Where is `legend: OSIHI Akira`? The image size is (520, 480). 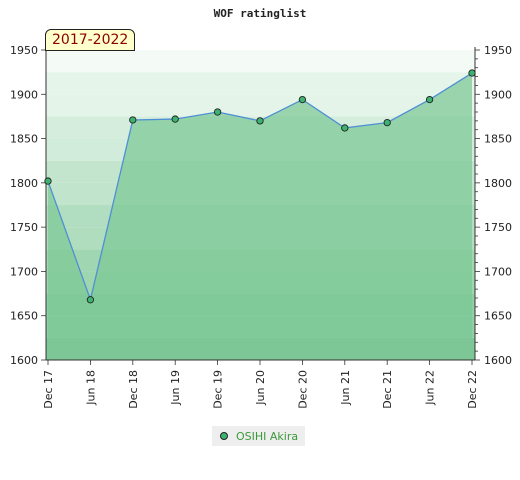
legend: OSIHI Akira is located at coordinates (259, 436).